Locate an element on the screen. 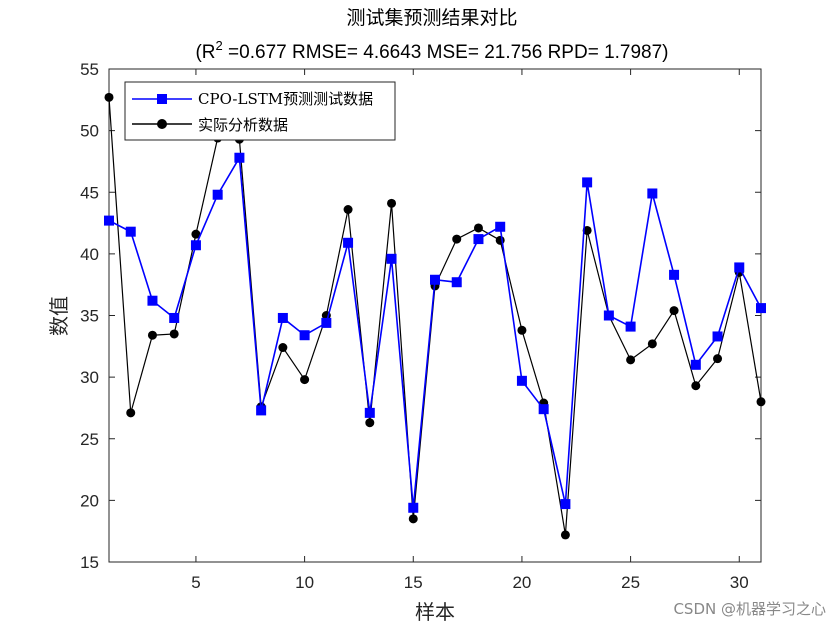 This screenshot has width=840, height=630. y-tick-labels: 15 20 25 30 35 40 45 50 55 is located at coordinates (89, 316).